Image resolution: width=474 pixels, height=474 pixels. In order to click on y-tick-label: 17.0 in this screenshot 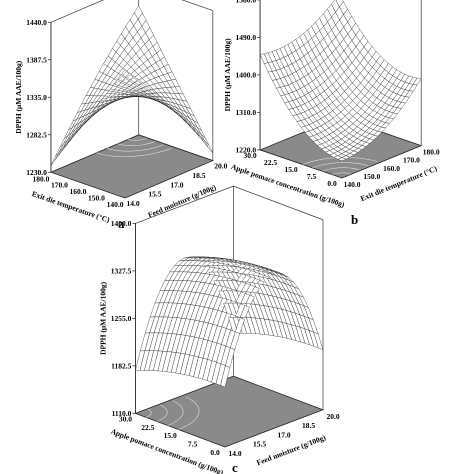, I will do `click(283, 434)`.